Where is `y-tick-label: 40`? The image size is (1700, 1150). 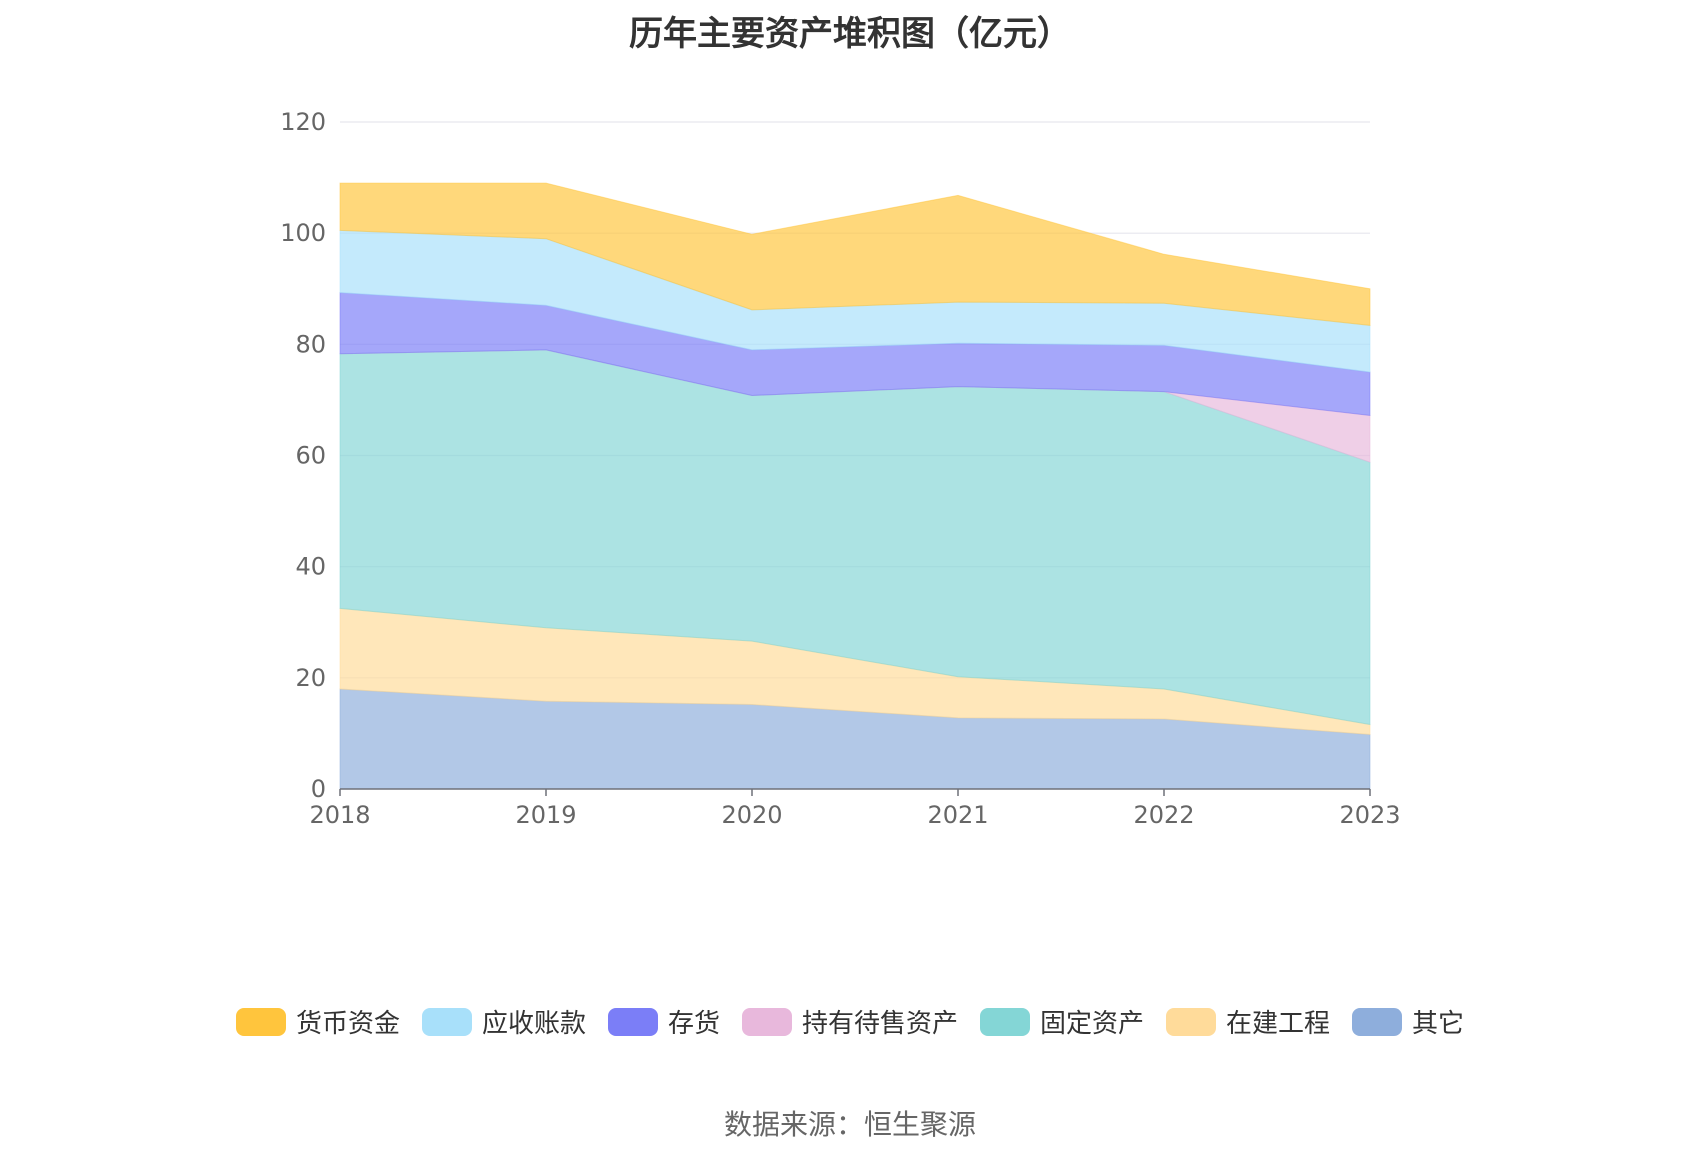
y-tick-label: 40 is located at coordinates (310, 567).